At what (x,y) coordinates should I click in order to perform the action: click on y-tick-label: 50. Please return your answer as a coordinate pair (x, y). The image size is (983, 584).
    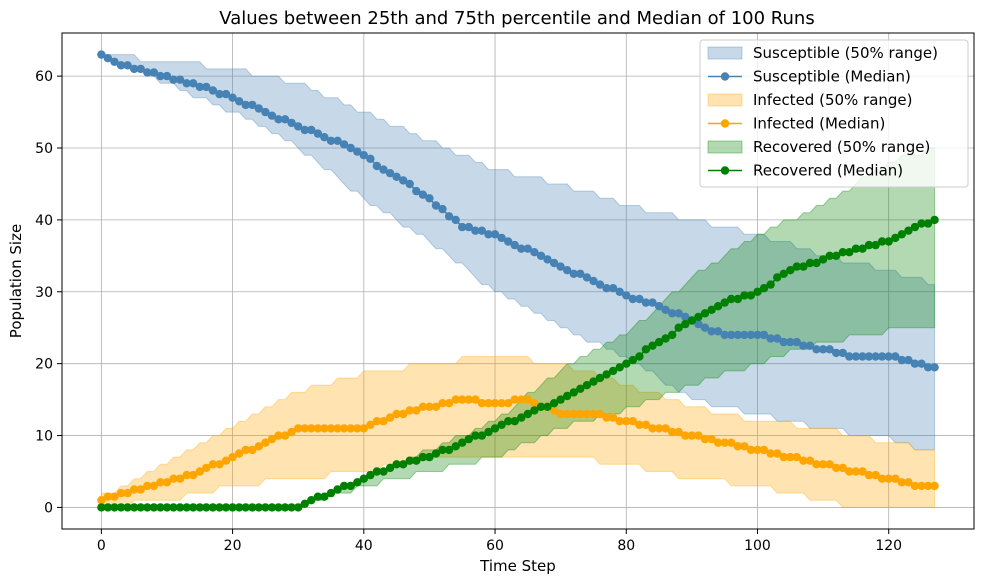
    Looking at the image, I should click on (44, 149).